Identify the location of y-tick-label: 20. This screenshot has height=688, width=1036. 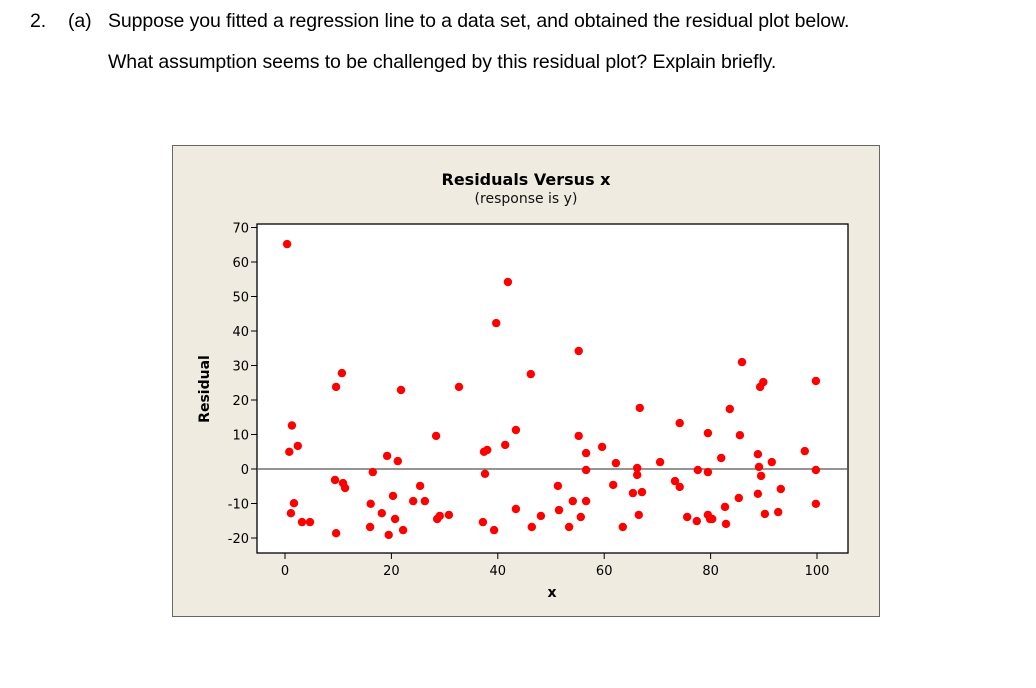
(240, 401).